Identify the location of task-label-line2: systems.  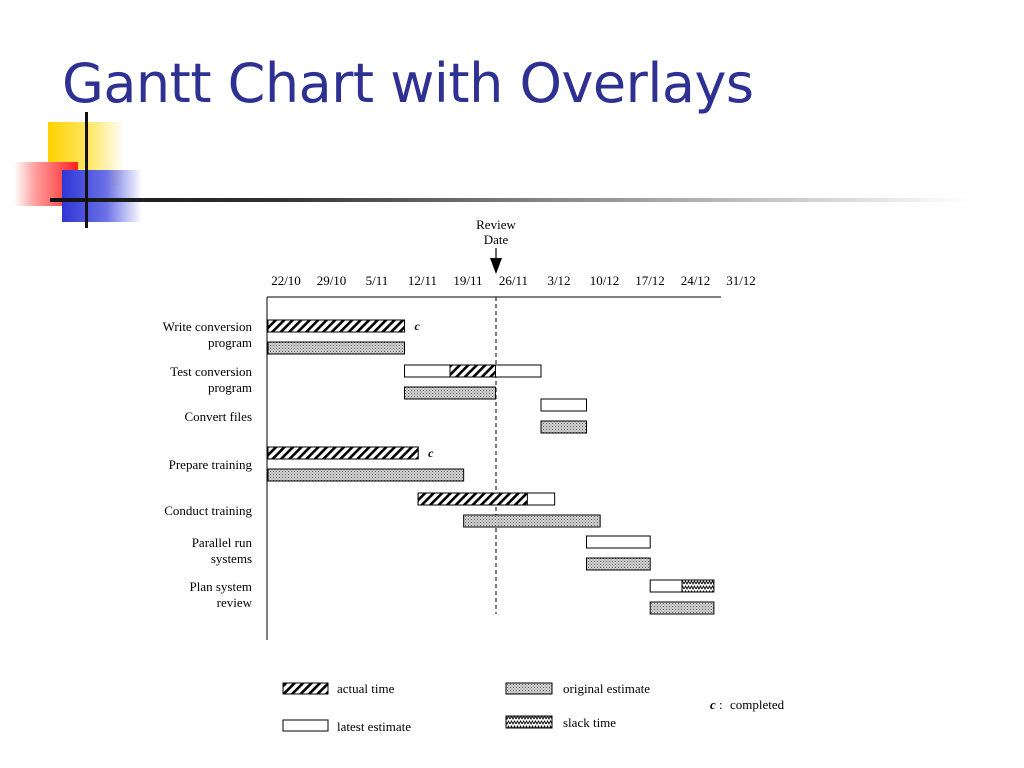
(231, 558).